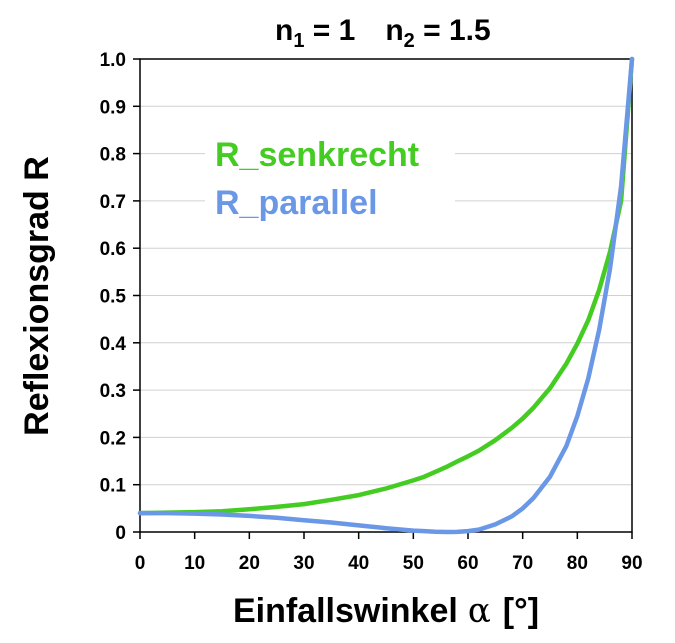 The width and height of the screenshot is (675, 643). What do you see at coordinates (113, 486) in the screenshot?
I see `y-tick-label: 0.1` at bounding box center [113, 486].